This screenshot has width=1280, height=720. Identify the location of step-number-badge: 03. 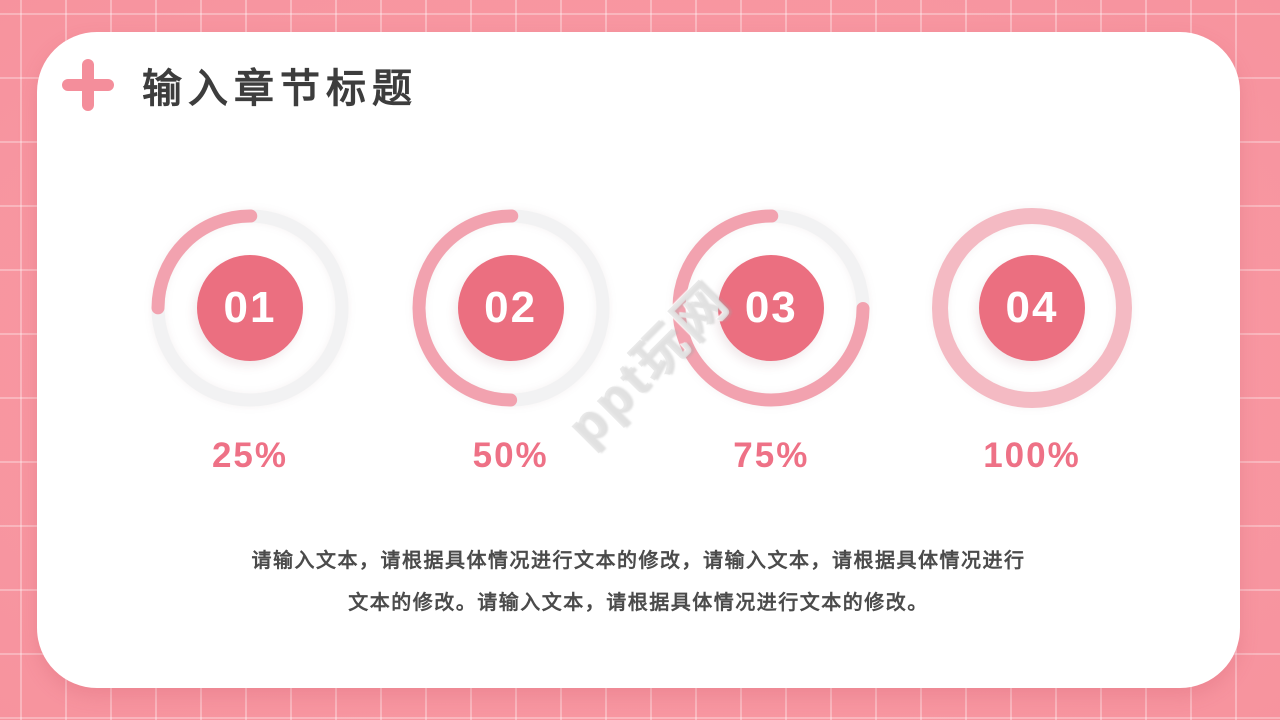
(771, 308).